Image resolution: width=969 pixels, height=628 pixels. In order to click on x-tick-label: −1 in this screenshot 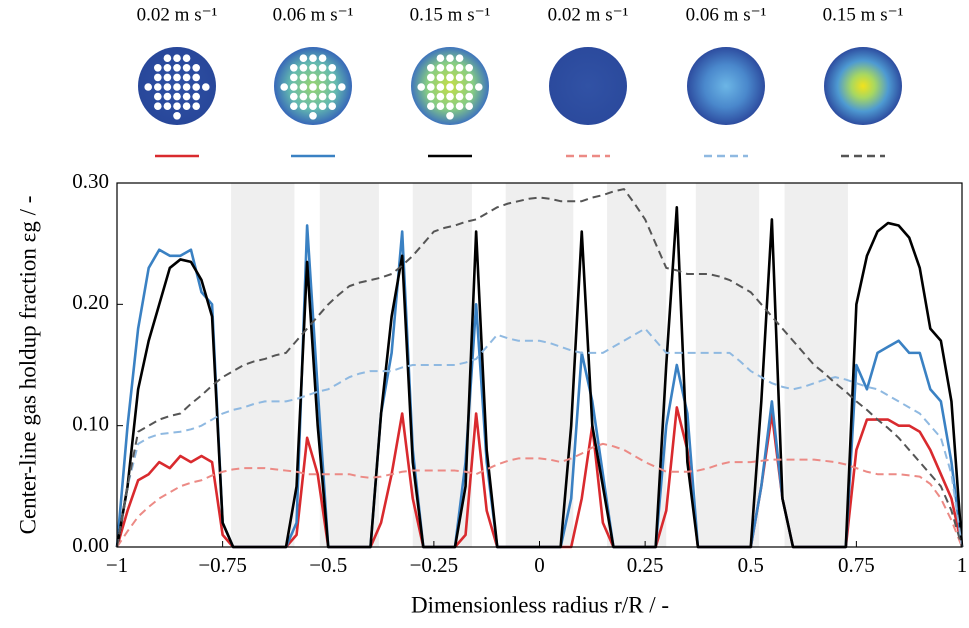, I will do `click(117, 565)`.